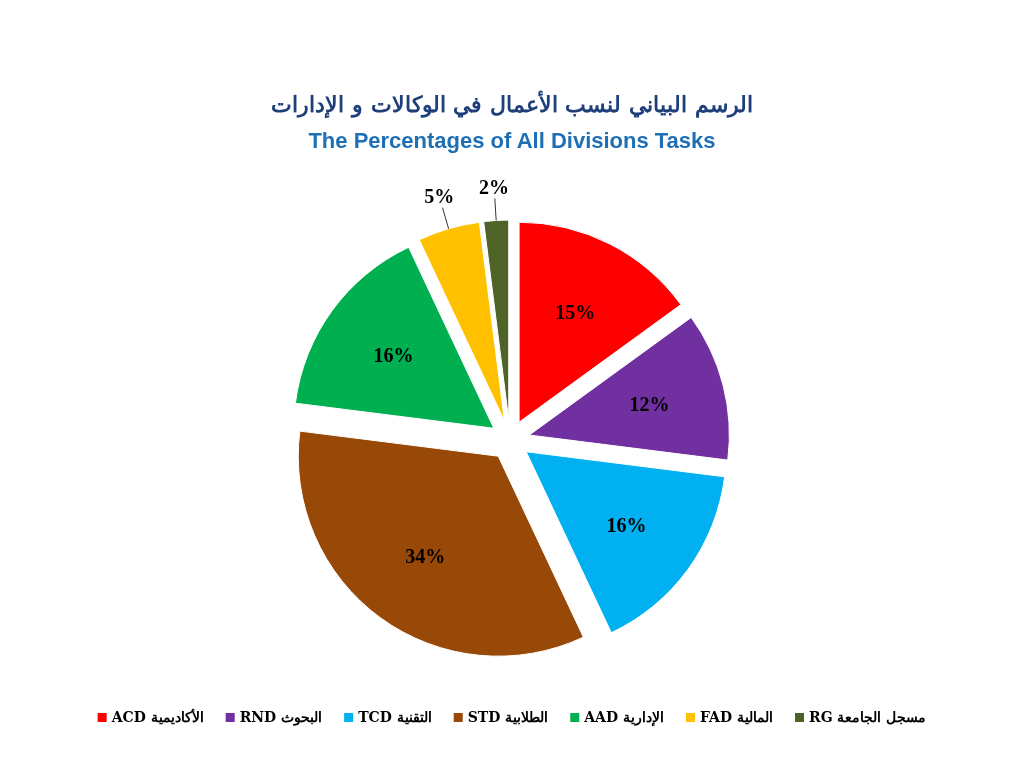  I want to click on data-label: 2%, so click(494, 186).